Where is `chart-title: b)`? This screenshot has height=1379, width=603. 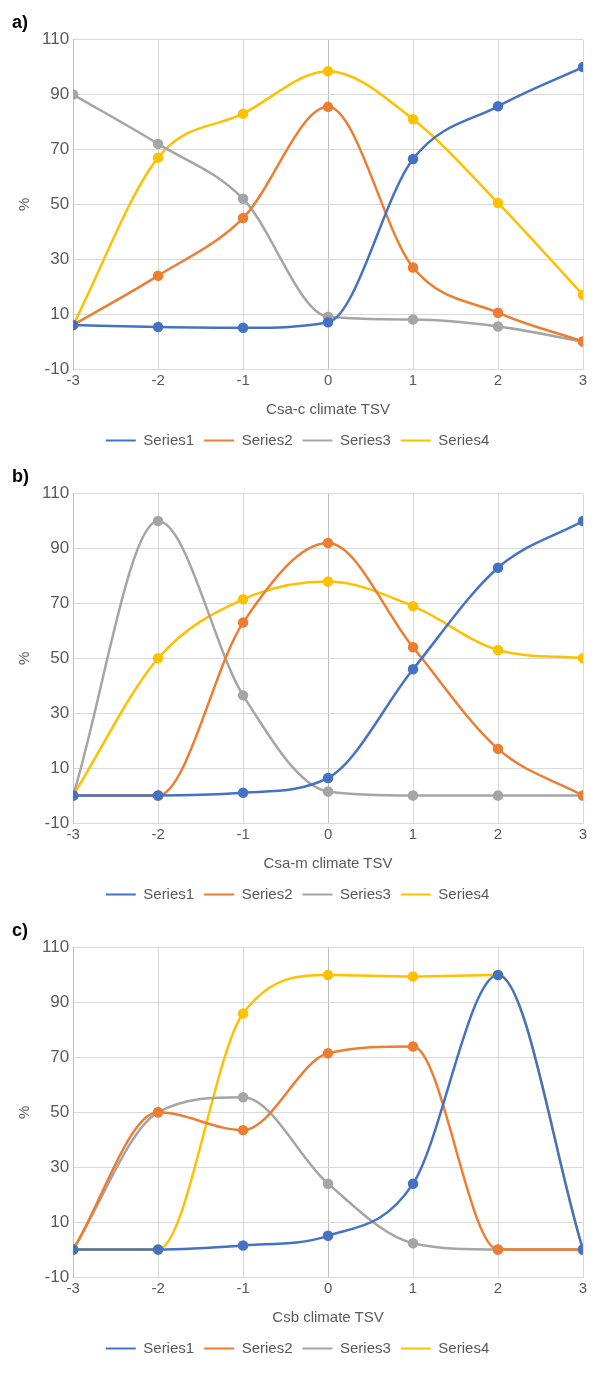 chart-title: b) is located at coordinates (20, 475).